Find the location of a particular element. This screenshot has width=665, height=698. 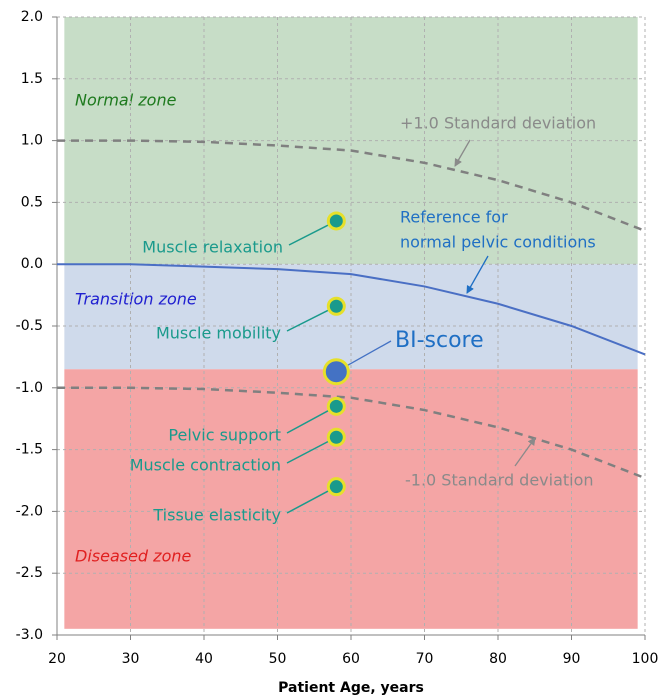

curve-label: -1.0 Standard deviation is located at coordinates (499, 480).